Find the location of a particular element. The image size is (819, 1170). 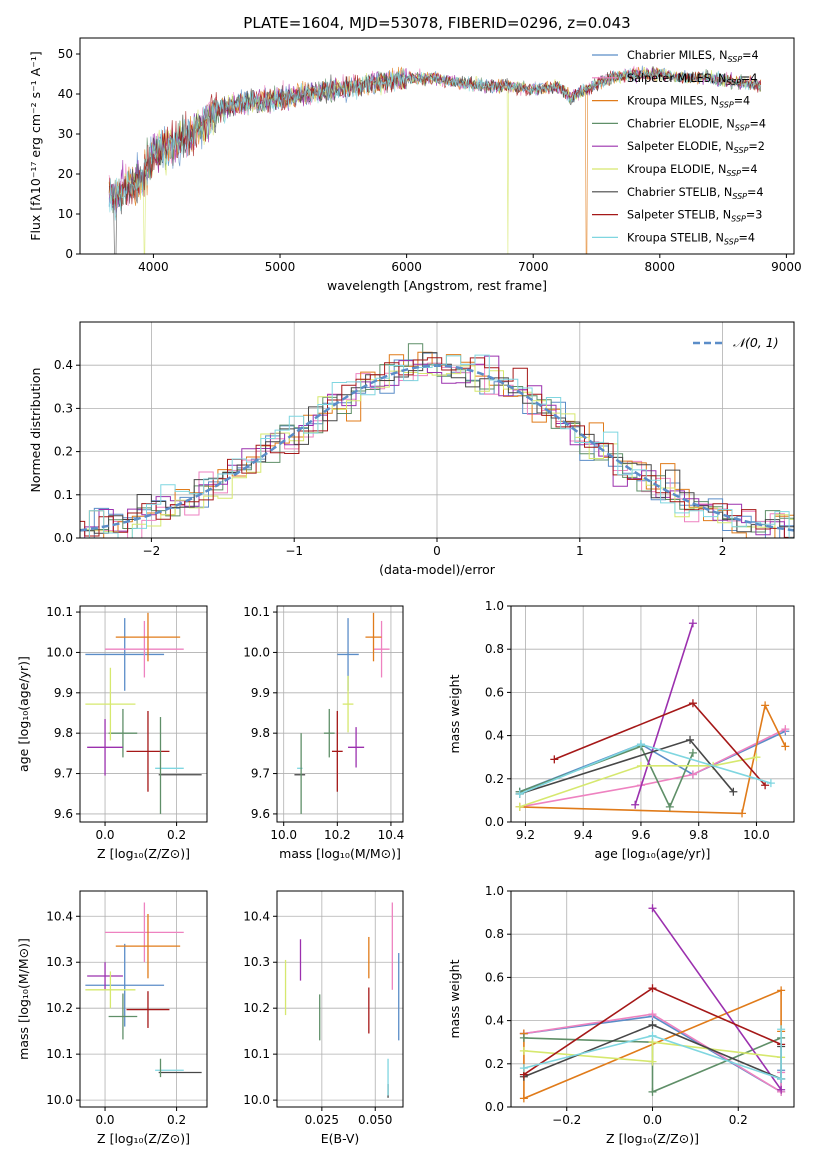

x-tick-label: 7000 is located at coordinates (533, 267).